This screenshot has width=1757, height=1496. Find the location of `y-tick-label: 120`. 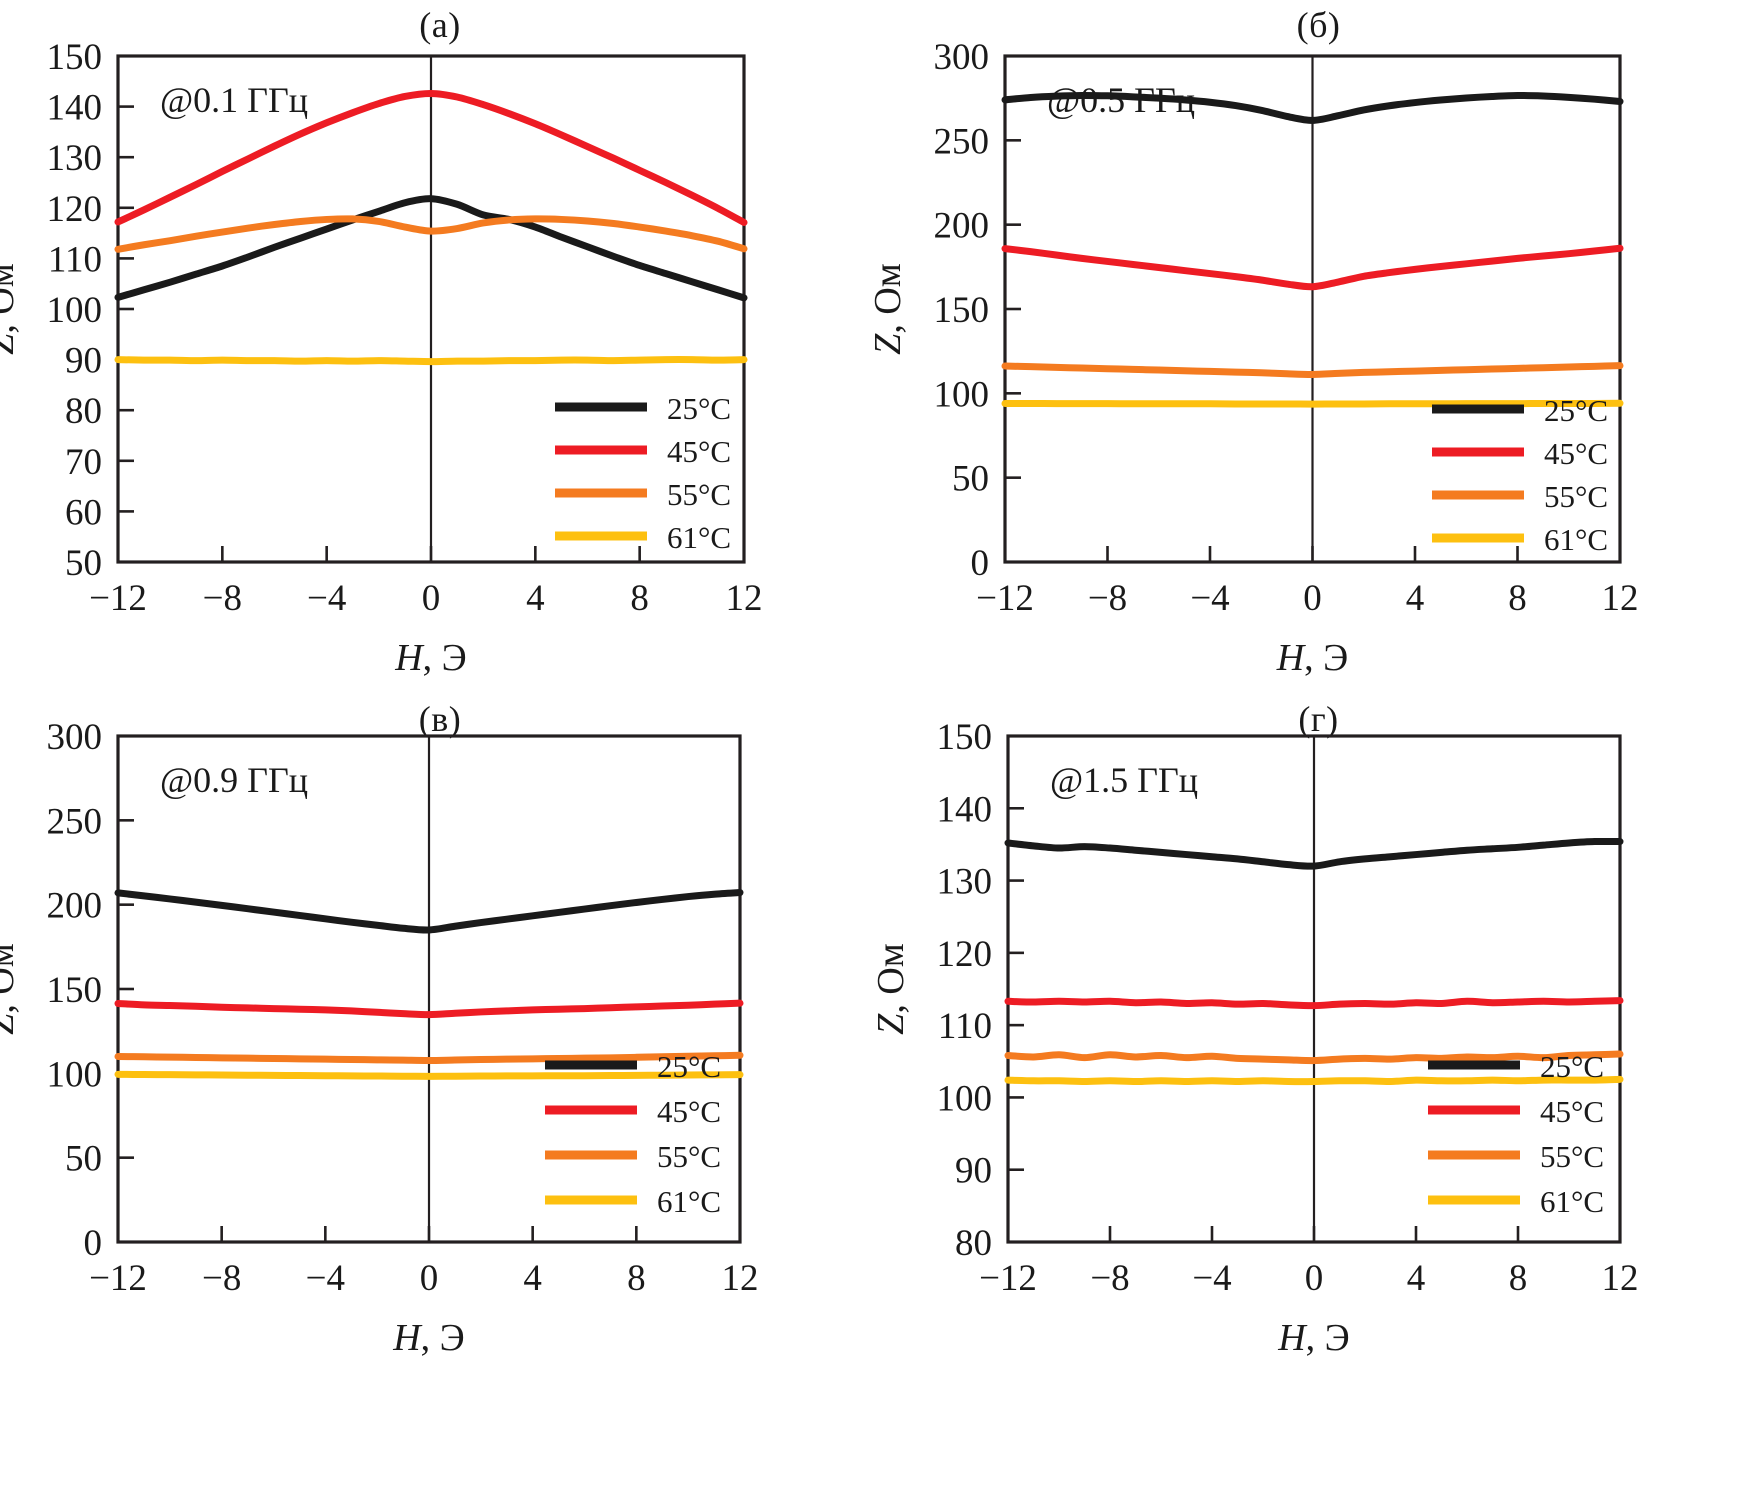

y-tick-label: 120 is located at coordinates (75, 209).